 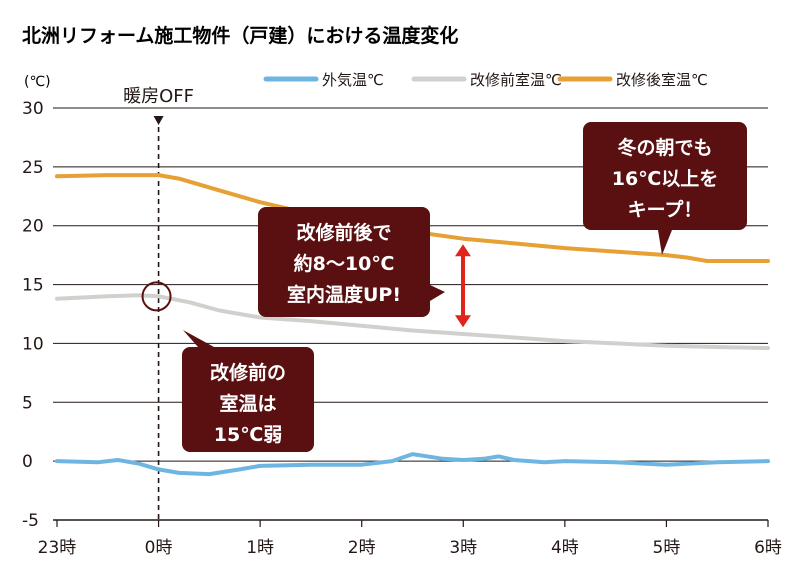 What do you see at coordinates (248, 372) in the screenshot?
I see `bubble-before-15-line: 改修前の` at bounding box center [248, 372].